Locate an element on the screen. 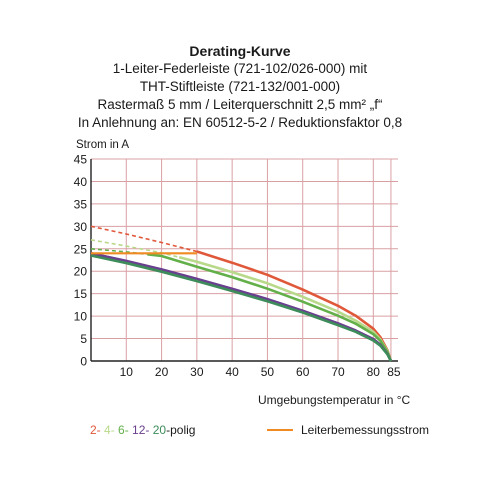 This screenshot has width=480, height=480. y-tick-label: 35 is located at coordinates (81, 204).